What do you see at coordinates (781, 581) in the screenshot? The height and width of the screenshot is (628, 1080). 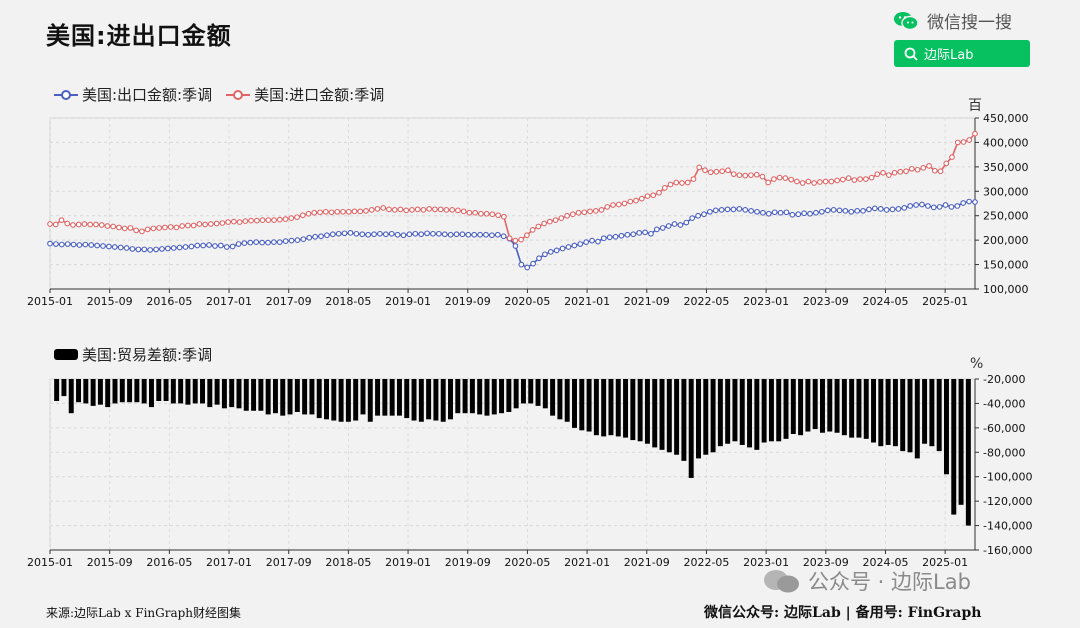 I see `wechat-official-icon` at bounding box center [781, 581].